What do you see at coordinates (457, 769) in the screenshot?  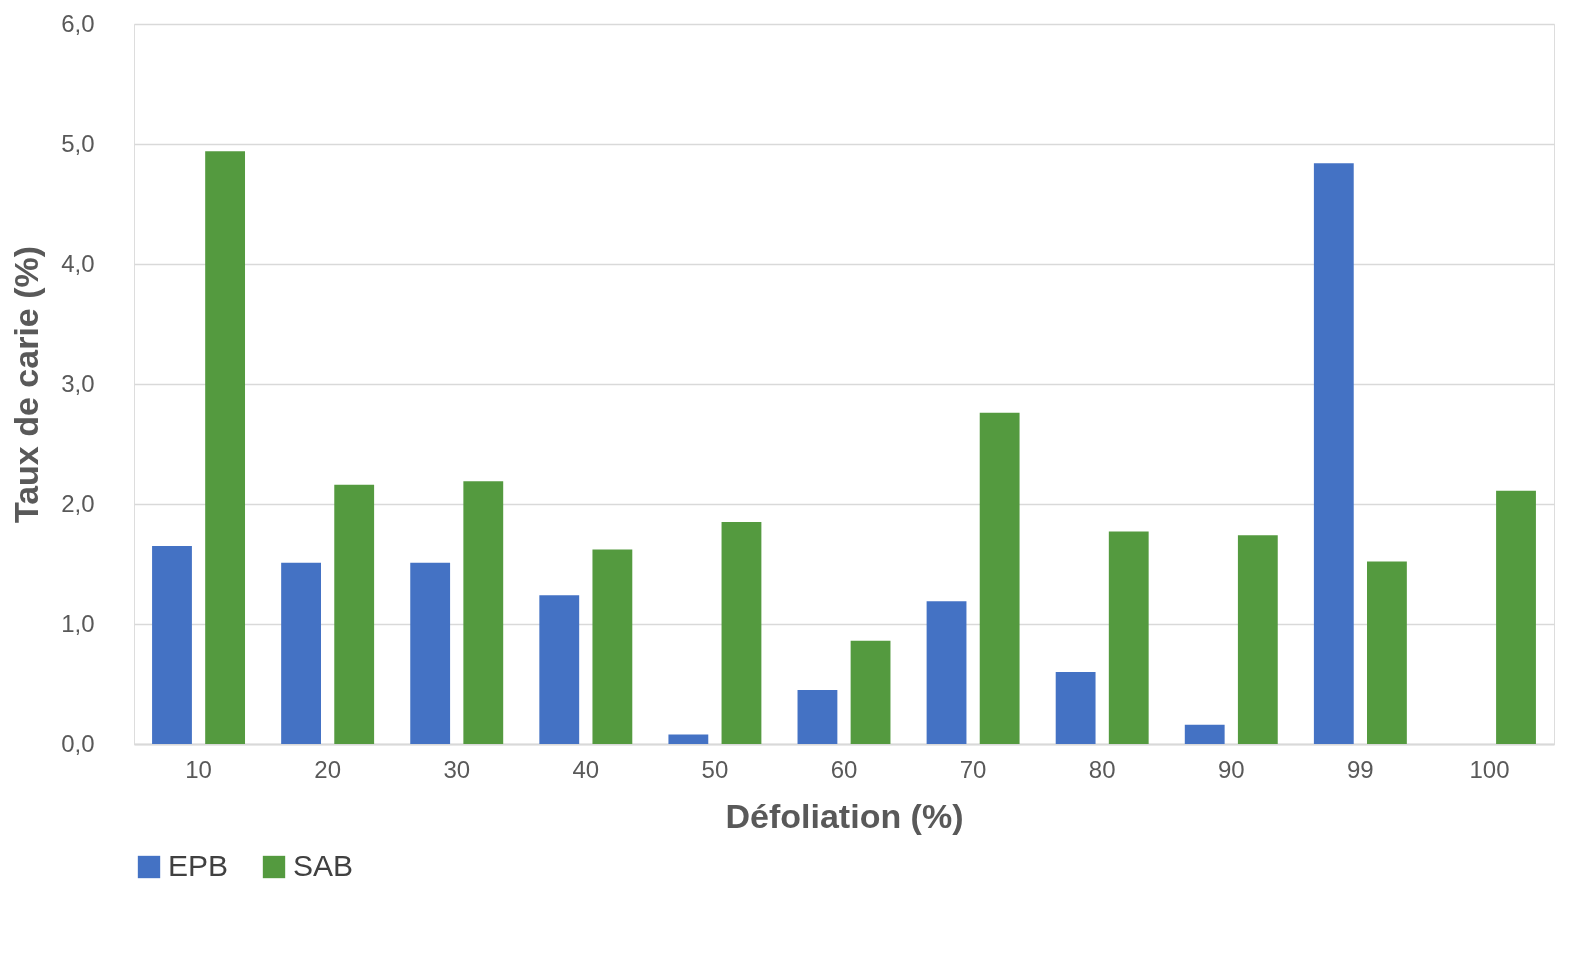 I see `x-tick-label: 30` at bounding box center [457, 769].